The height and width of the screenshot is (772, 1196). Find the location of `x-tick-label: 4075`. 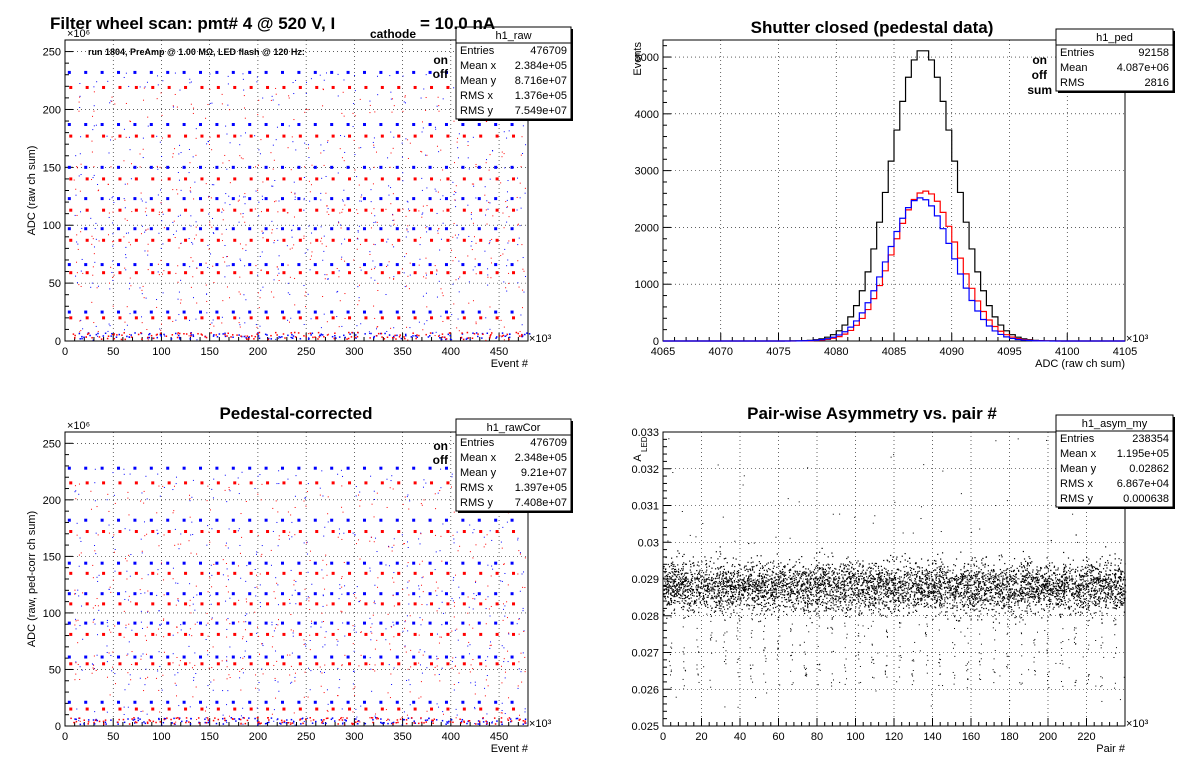

x-tick-label: 4075 is located at coordinates (778, 352).